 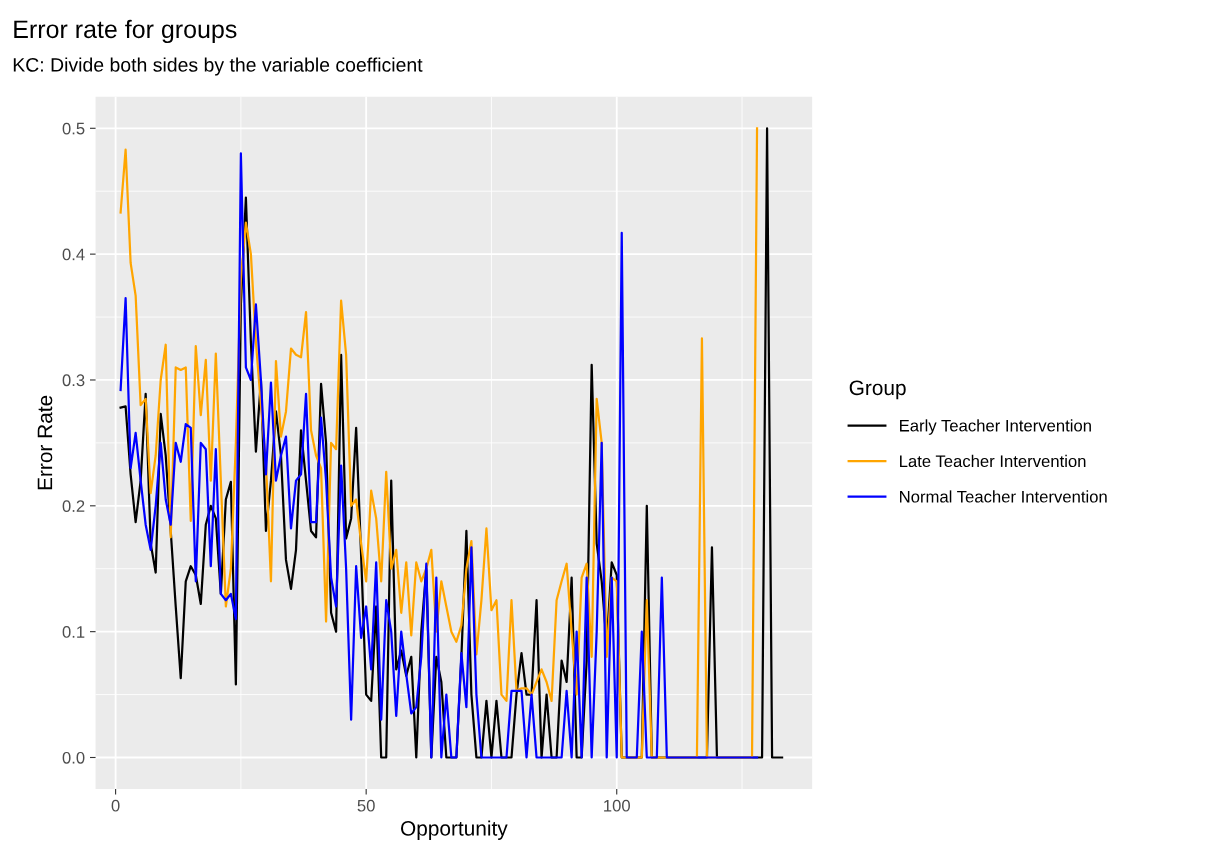 I want to click on legend-title: Group, so click(x=877, y=390).